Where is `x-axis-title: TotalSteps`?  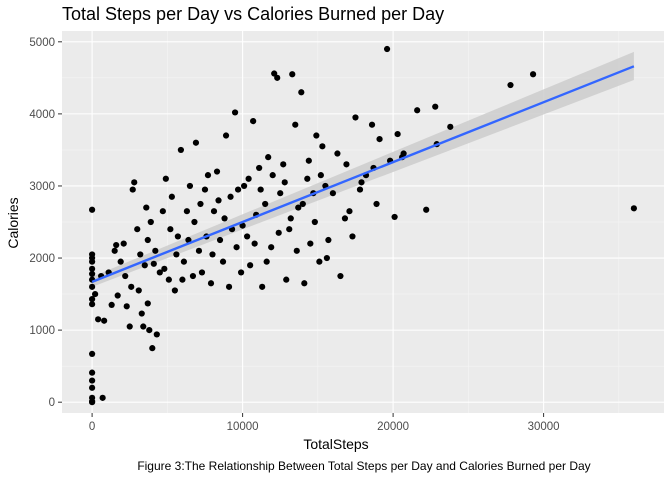
x-axis-title: TotalSteps is located at coordinates (335, 444).